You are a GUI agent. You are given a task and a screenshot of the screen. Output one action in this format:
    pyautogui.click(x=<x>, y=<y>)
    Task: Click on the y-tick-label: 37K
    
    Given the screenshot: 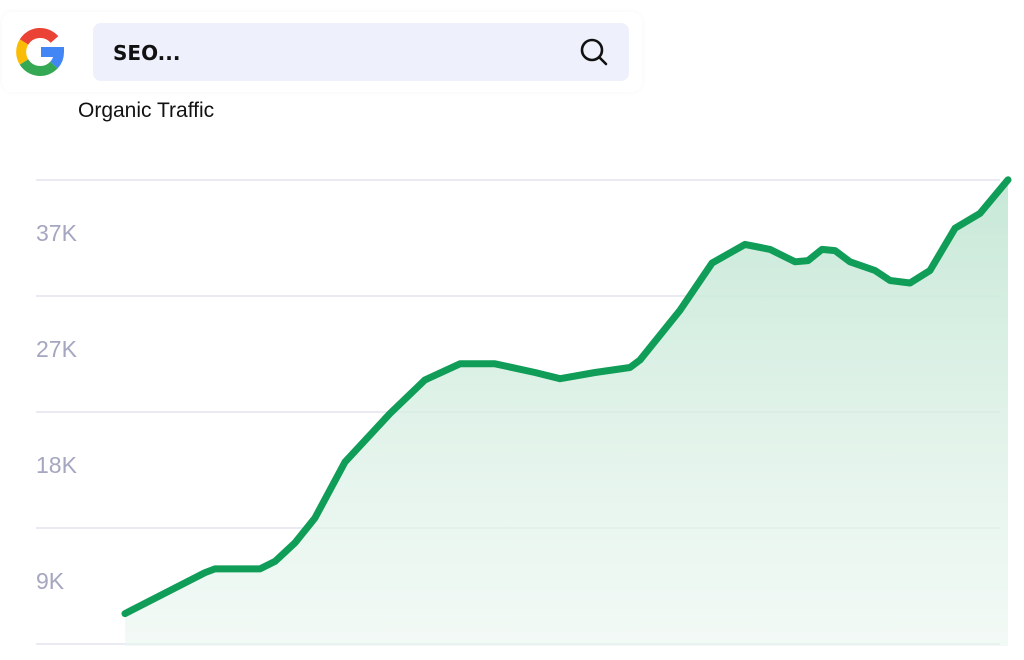 What is the action you would take?
    pyautogui.click(x=57, y=233)
    